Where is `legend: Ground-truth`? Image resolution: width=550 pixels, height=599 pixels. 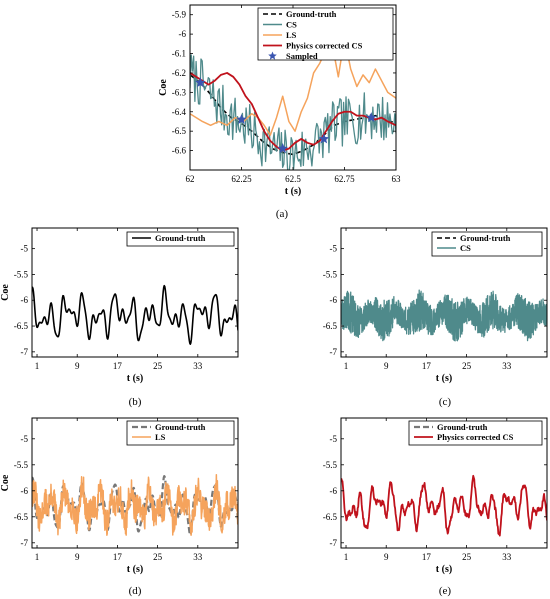
legend: Ground-truth is located at coordinates (180, 239).